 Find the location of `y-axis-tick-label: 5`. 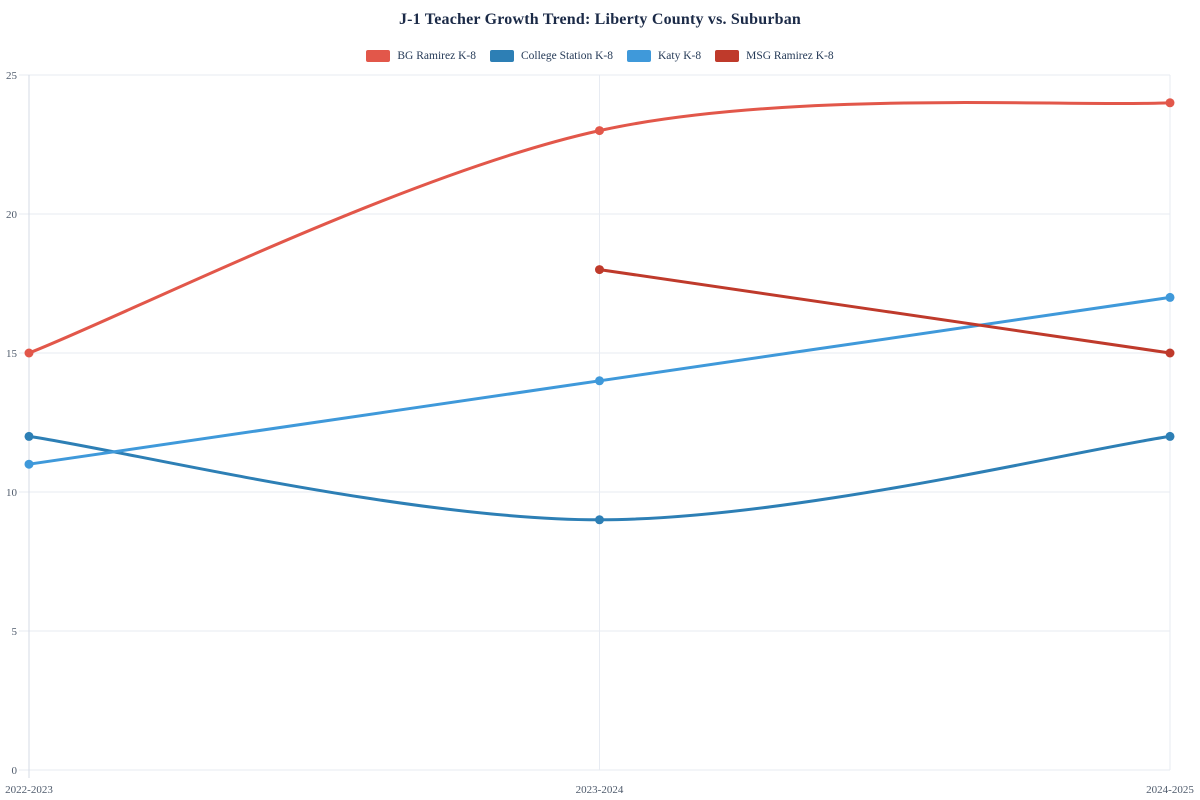

y-axis-tick-label: 5 is located at coordinates (15, 632).